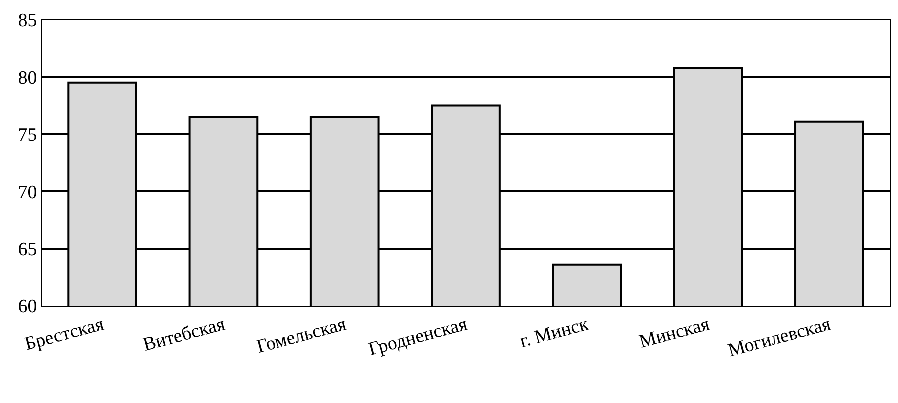 This screenshot has width=898, height=403. What do you see at coordinates (28, 78) in the screenshot?
I see `y-tick-label: 80` at bounding box center [28, 78].